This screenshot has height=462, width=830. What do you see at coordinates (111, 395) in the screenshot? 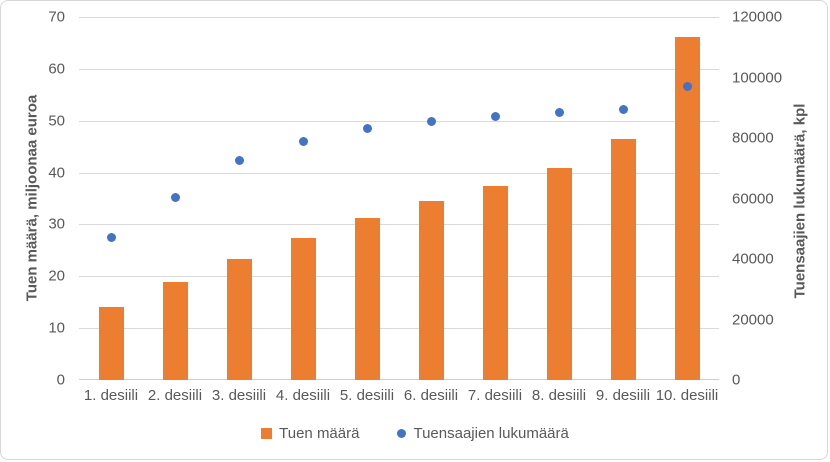
I see `x-axis-label: 1. desiili` at bounding box center [111, 395].